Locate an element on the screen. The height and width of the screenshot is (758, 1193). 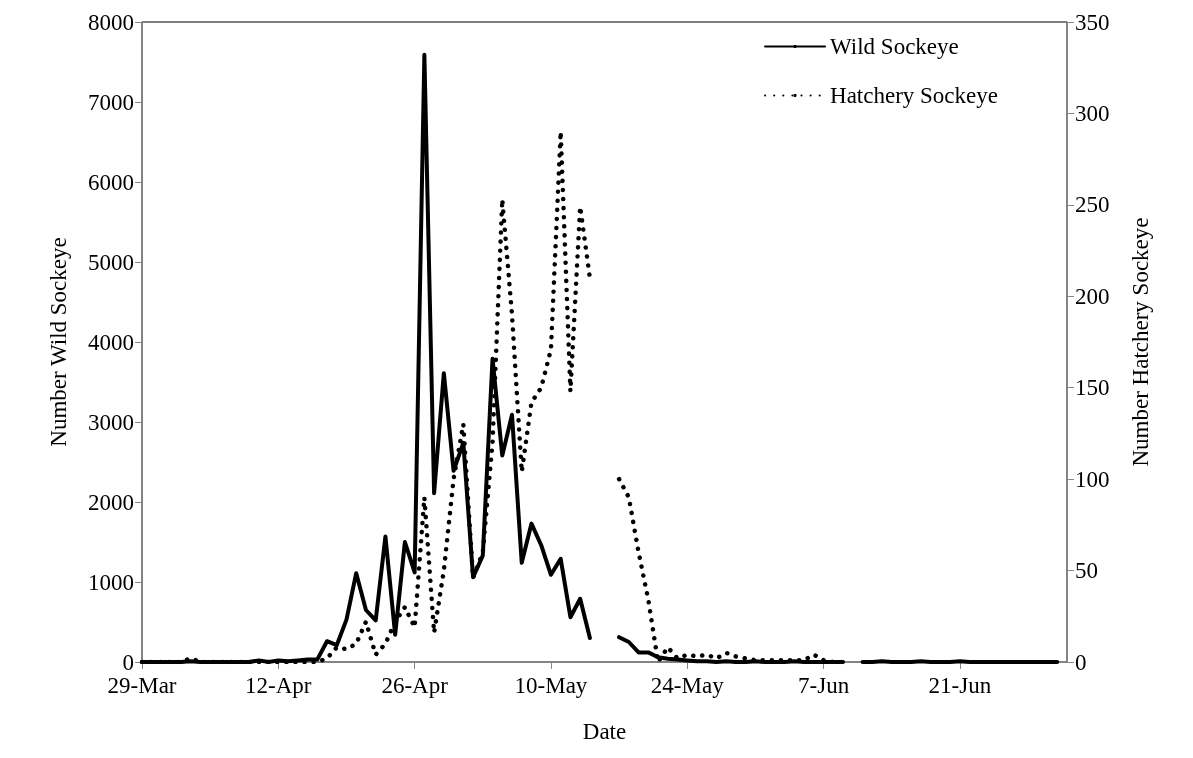
y-tick-label: 5000 is located at coordinates (111, 262).